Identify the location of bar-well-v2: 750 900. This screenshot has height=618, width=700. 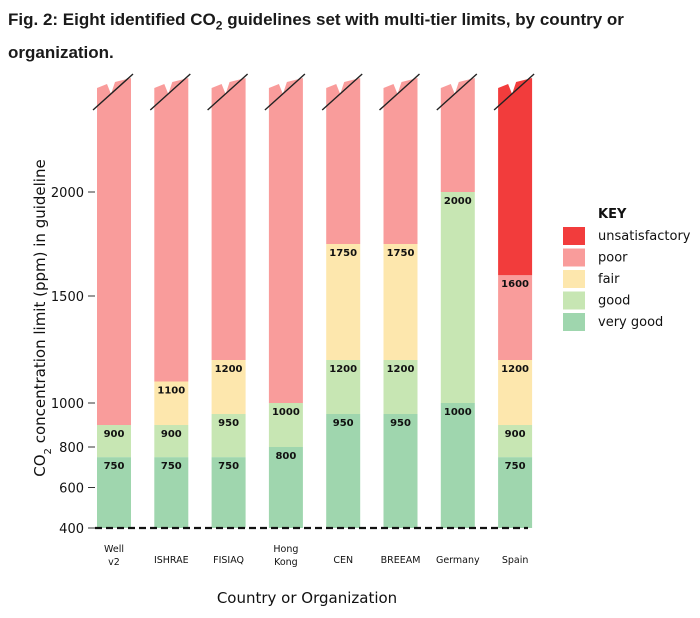
(113, 300).